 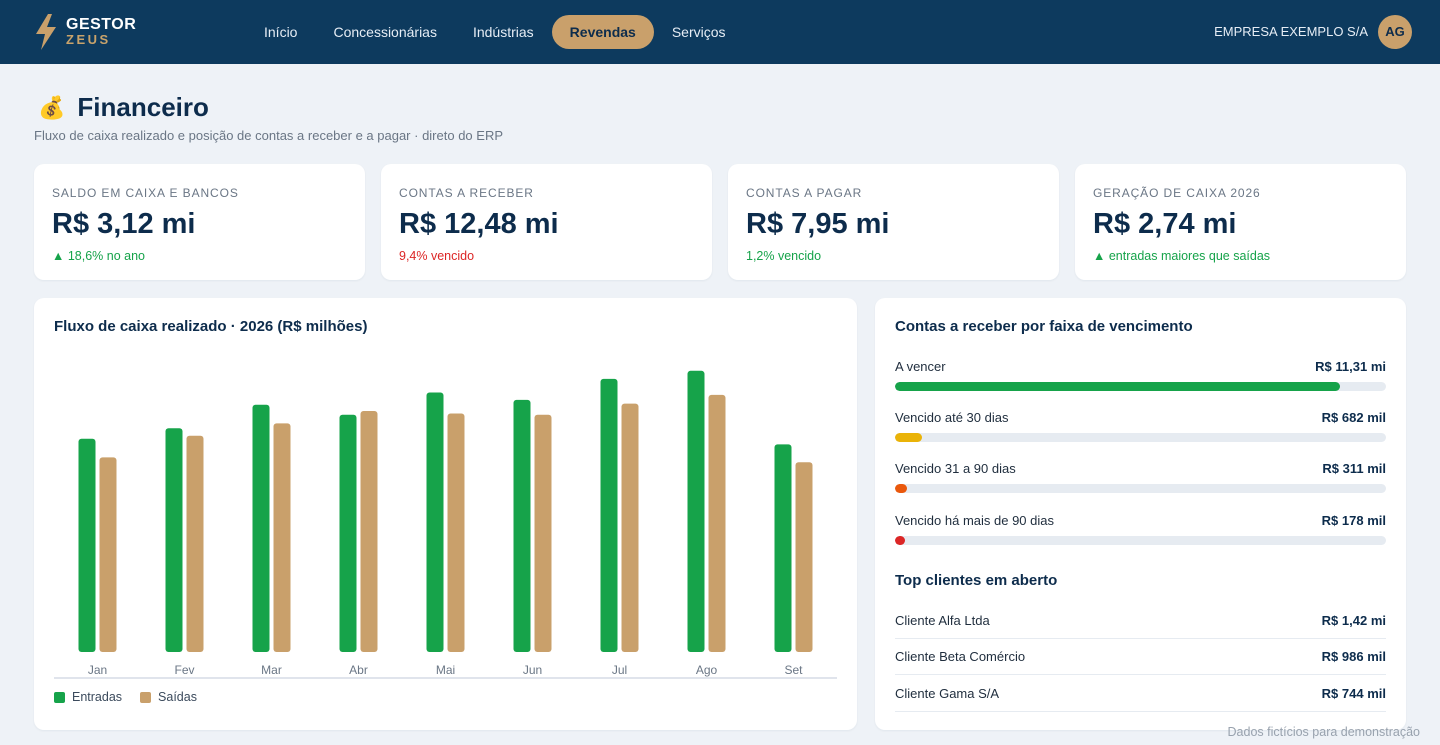 I want to click on receivables-title: Contas a receber por faixa de vencimento, so click(x=1044, y=326).